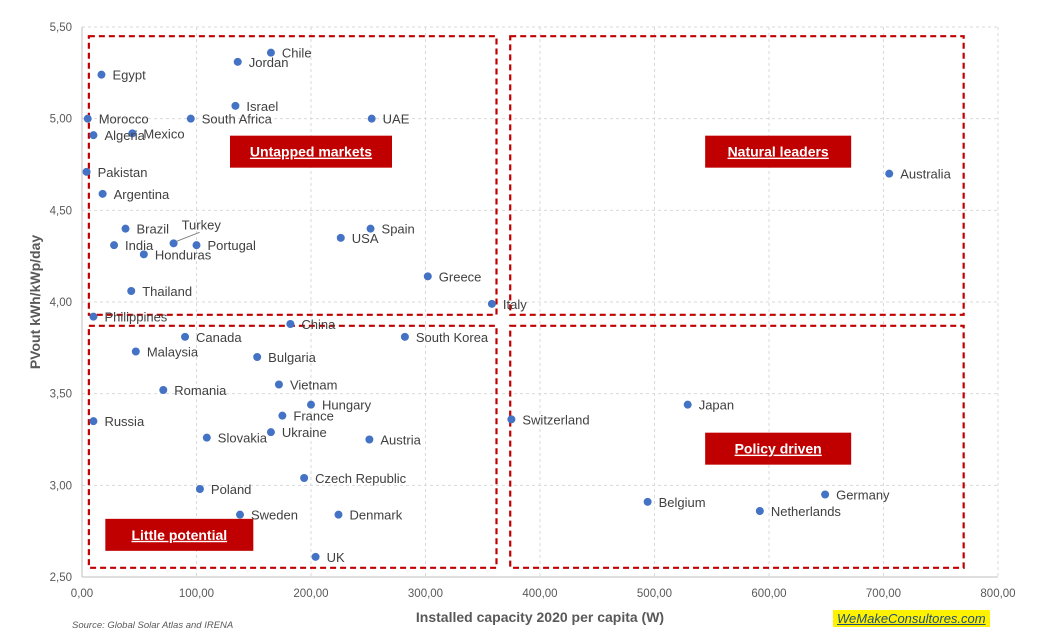 This screenshot has height=637, width=1052. Describe the element at coordinates (310, 594) in the screenshot. I see `x-tick-label: 200,00` at that location.